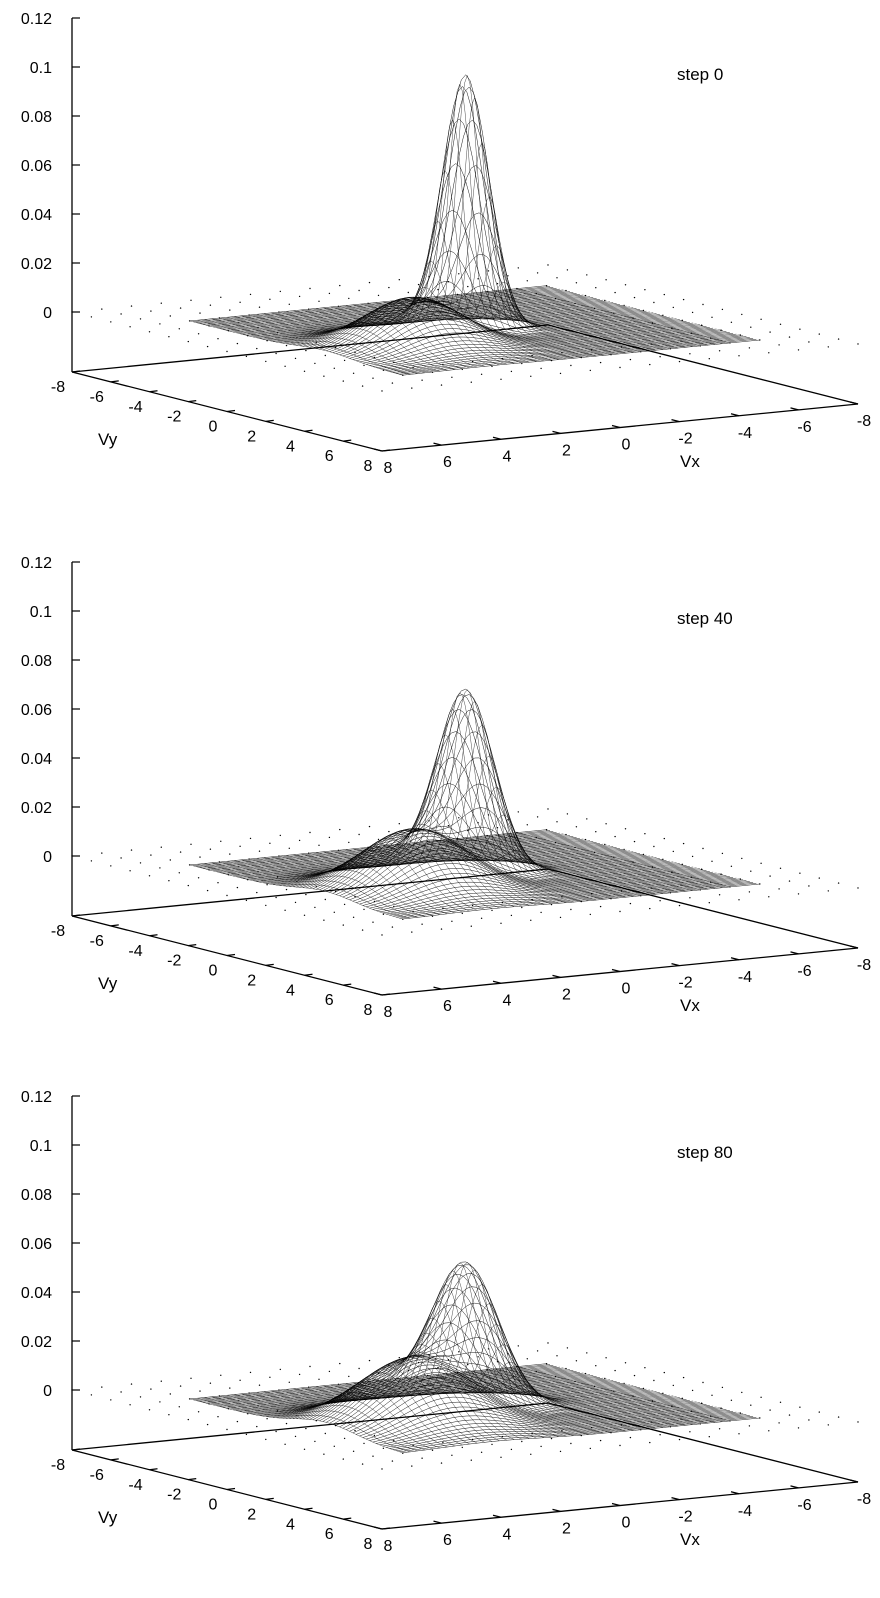 The height and width of the screenshot is (1598, 880). What do you see at coordinates (97, 941) in the screenshot?
I see `vy-tick-label: -6` at bounding box center [97, 941].